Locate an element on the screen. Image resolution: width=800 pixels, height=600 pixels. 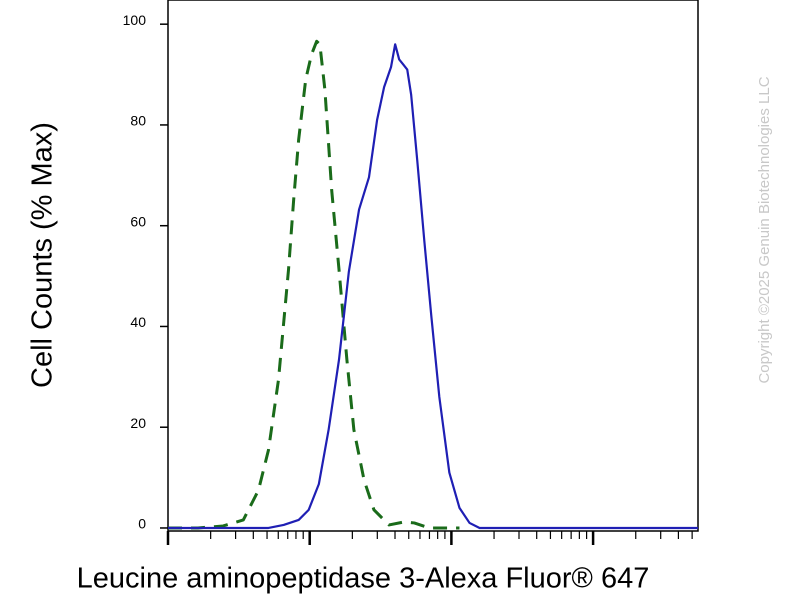
y-tick-label: 0 is located at coordinates (142, 524).